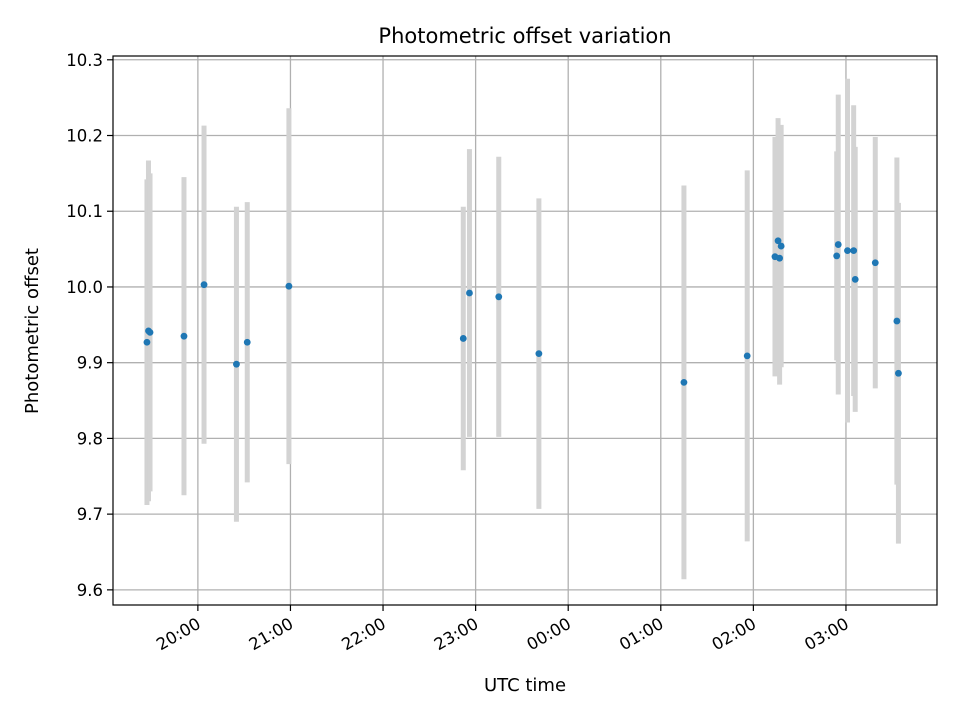 The width and height of the screenshot is (960, 720). Describe the element at coordinates (84, 136) in the screenshot. I see `y-tick-label: 10.2` at that location.